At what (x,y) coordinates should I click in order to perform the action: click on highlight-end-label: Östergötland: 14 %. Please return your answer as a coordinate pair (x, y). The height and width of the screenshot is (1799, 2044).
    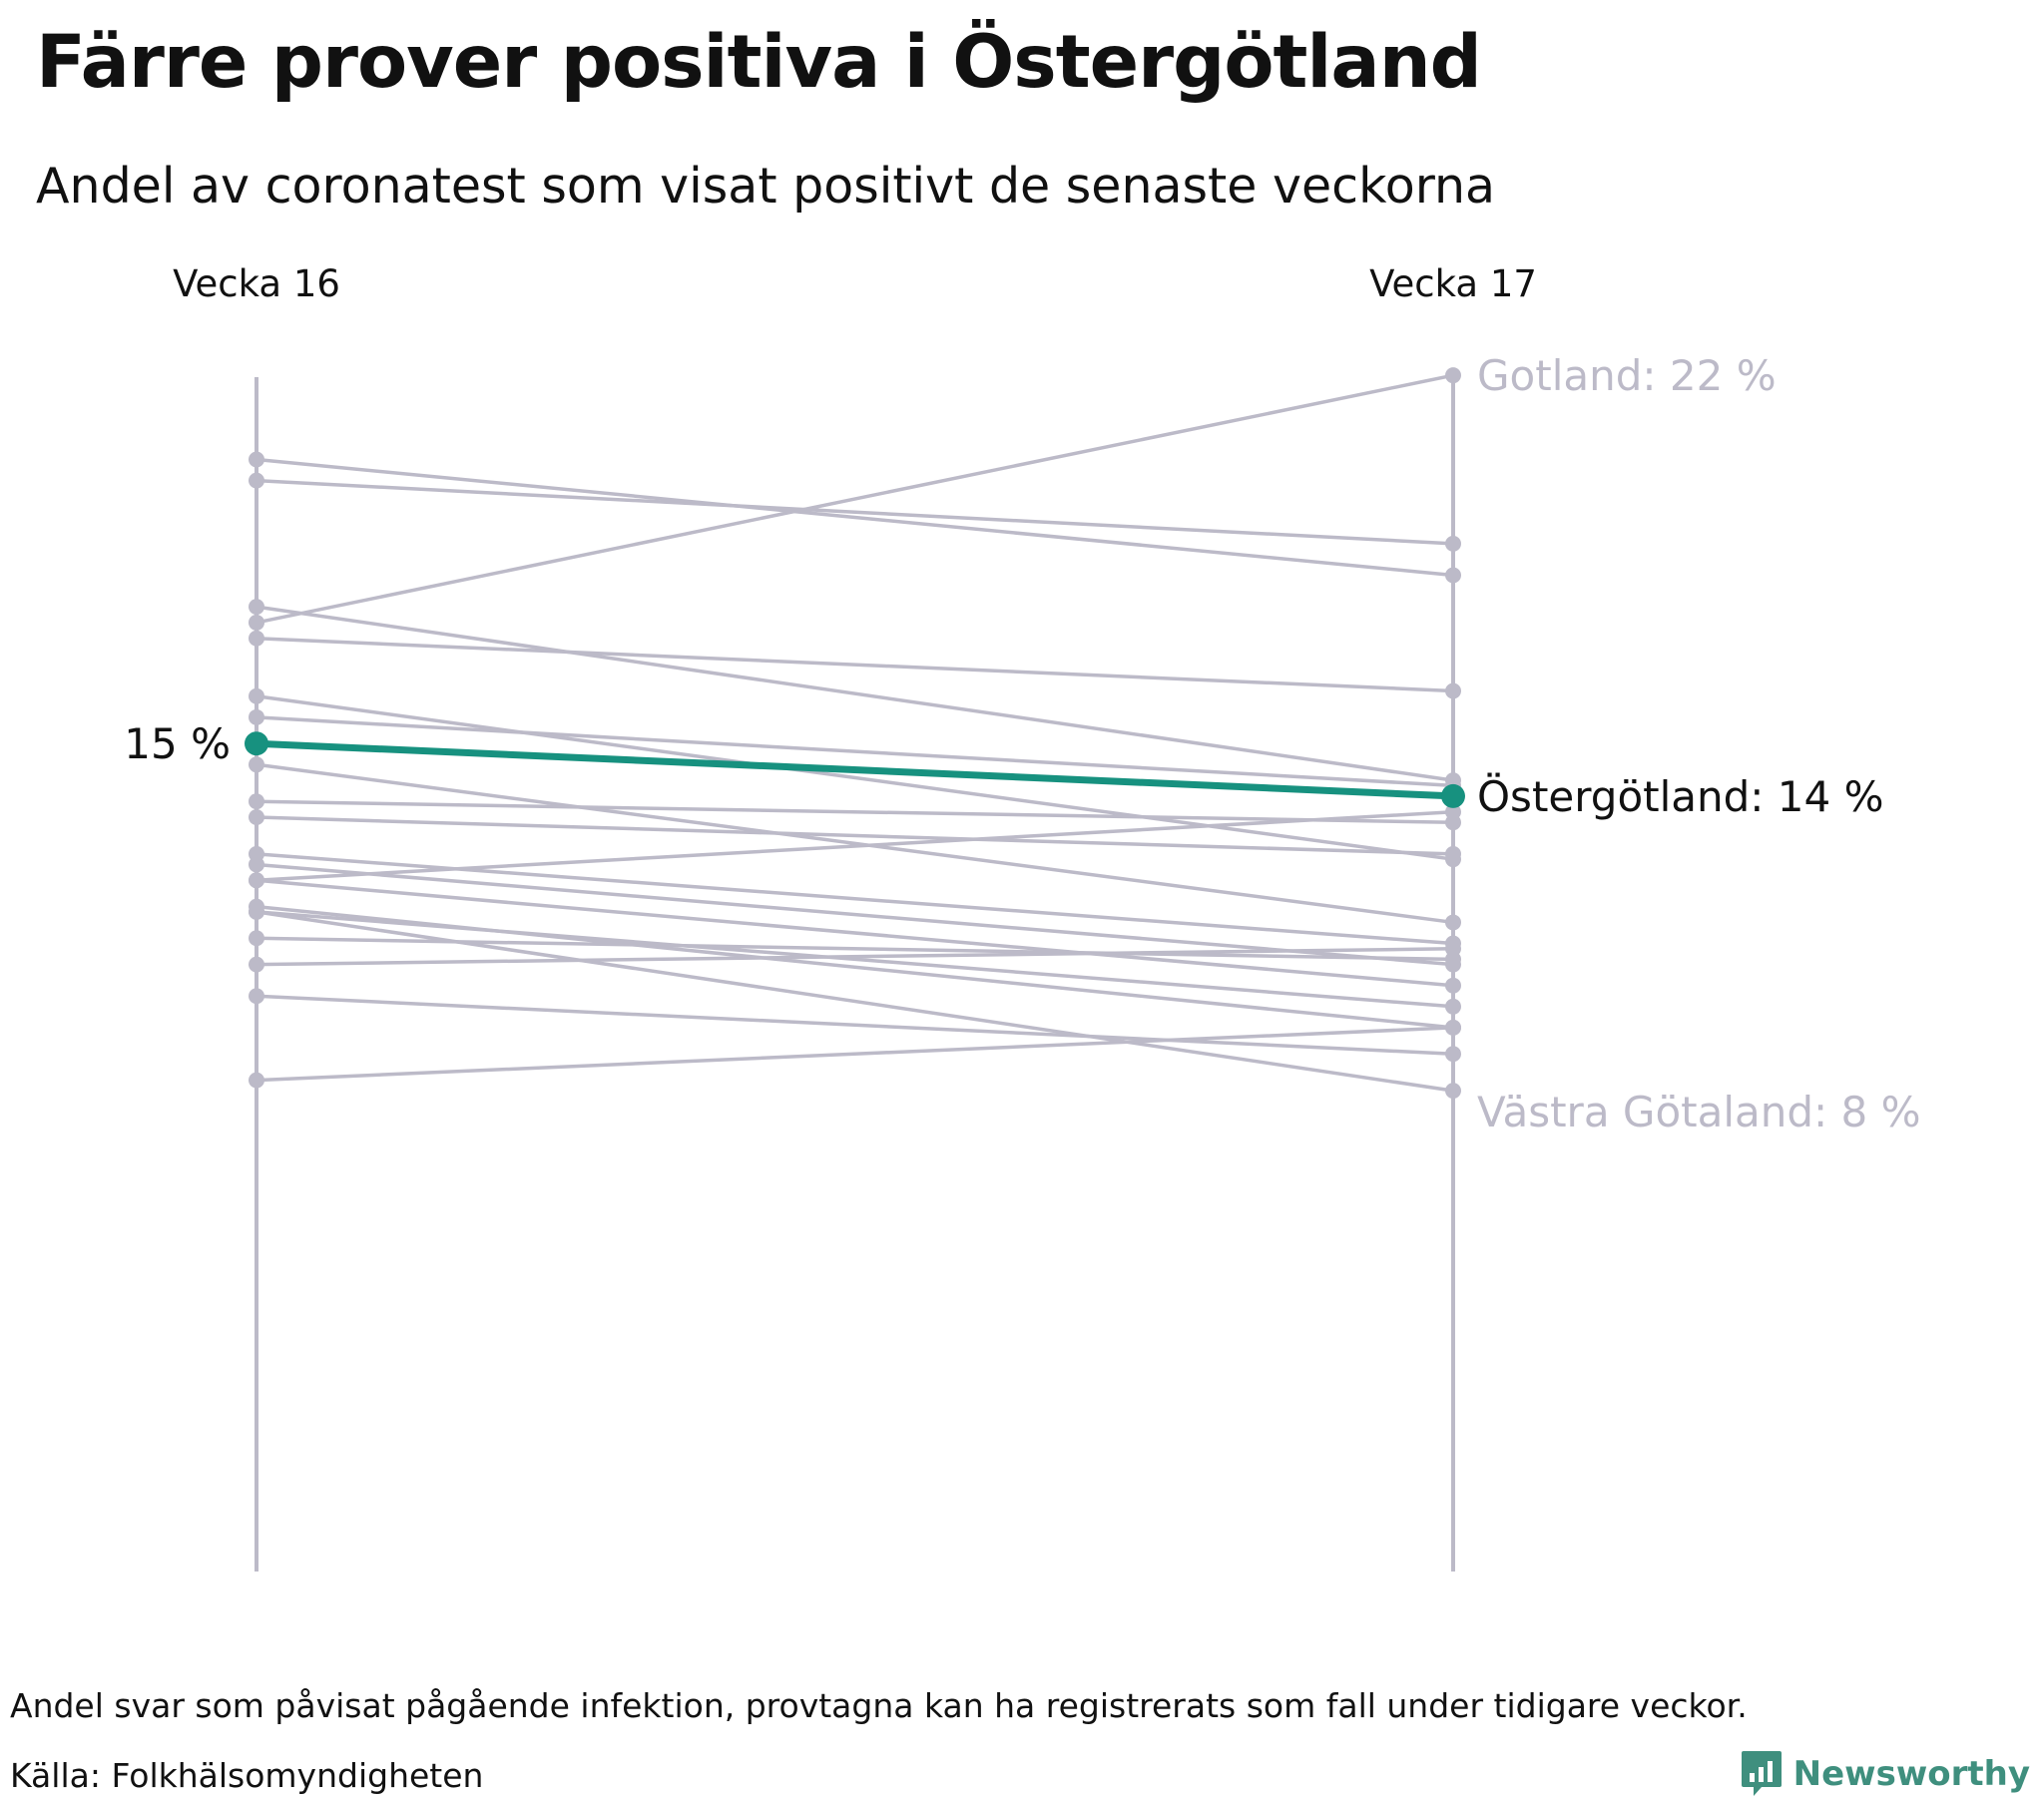
    Looking at the image, I should click on (1680, 796).